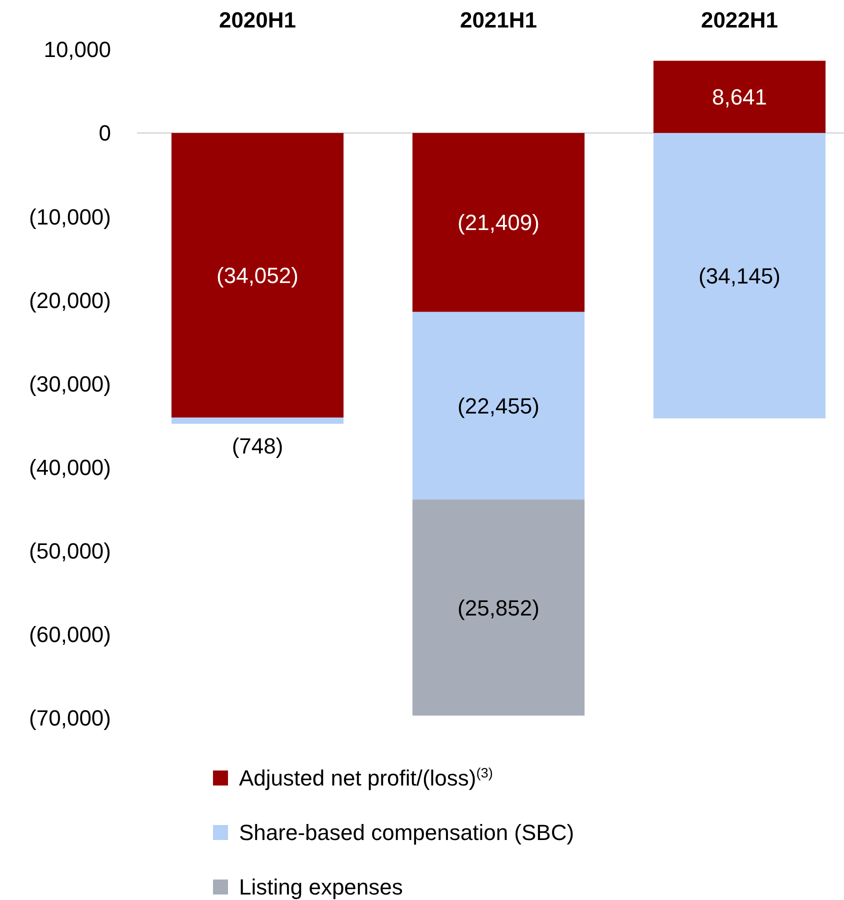  I want to click on data-label: 8,641, so click(740, 97).